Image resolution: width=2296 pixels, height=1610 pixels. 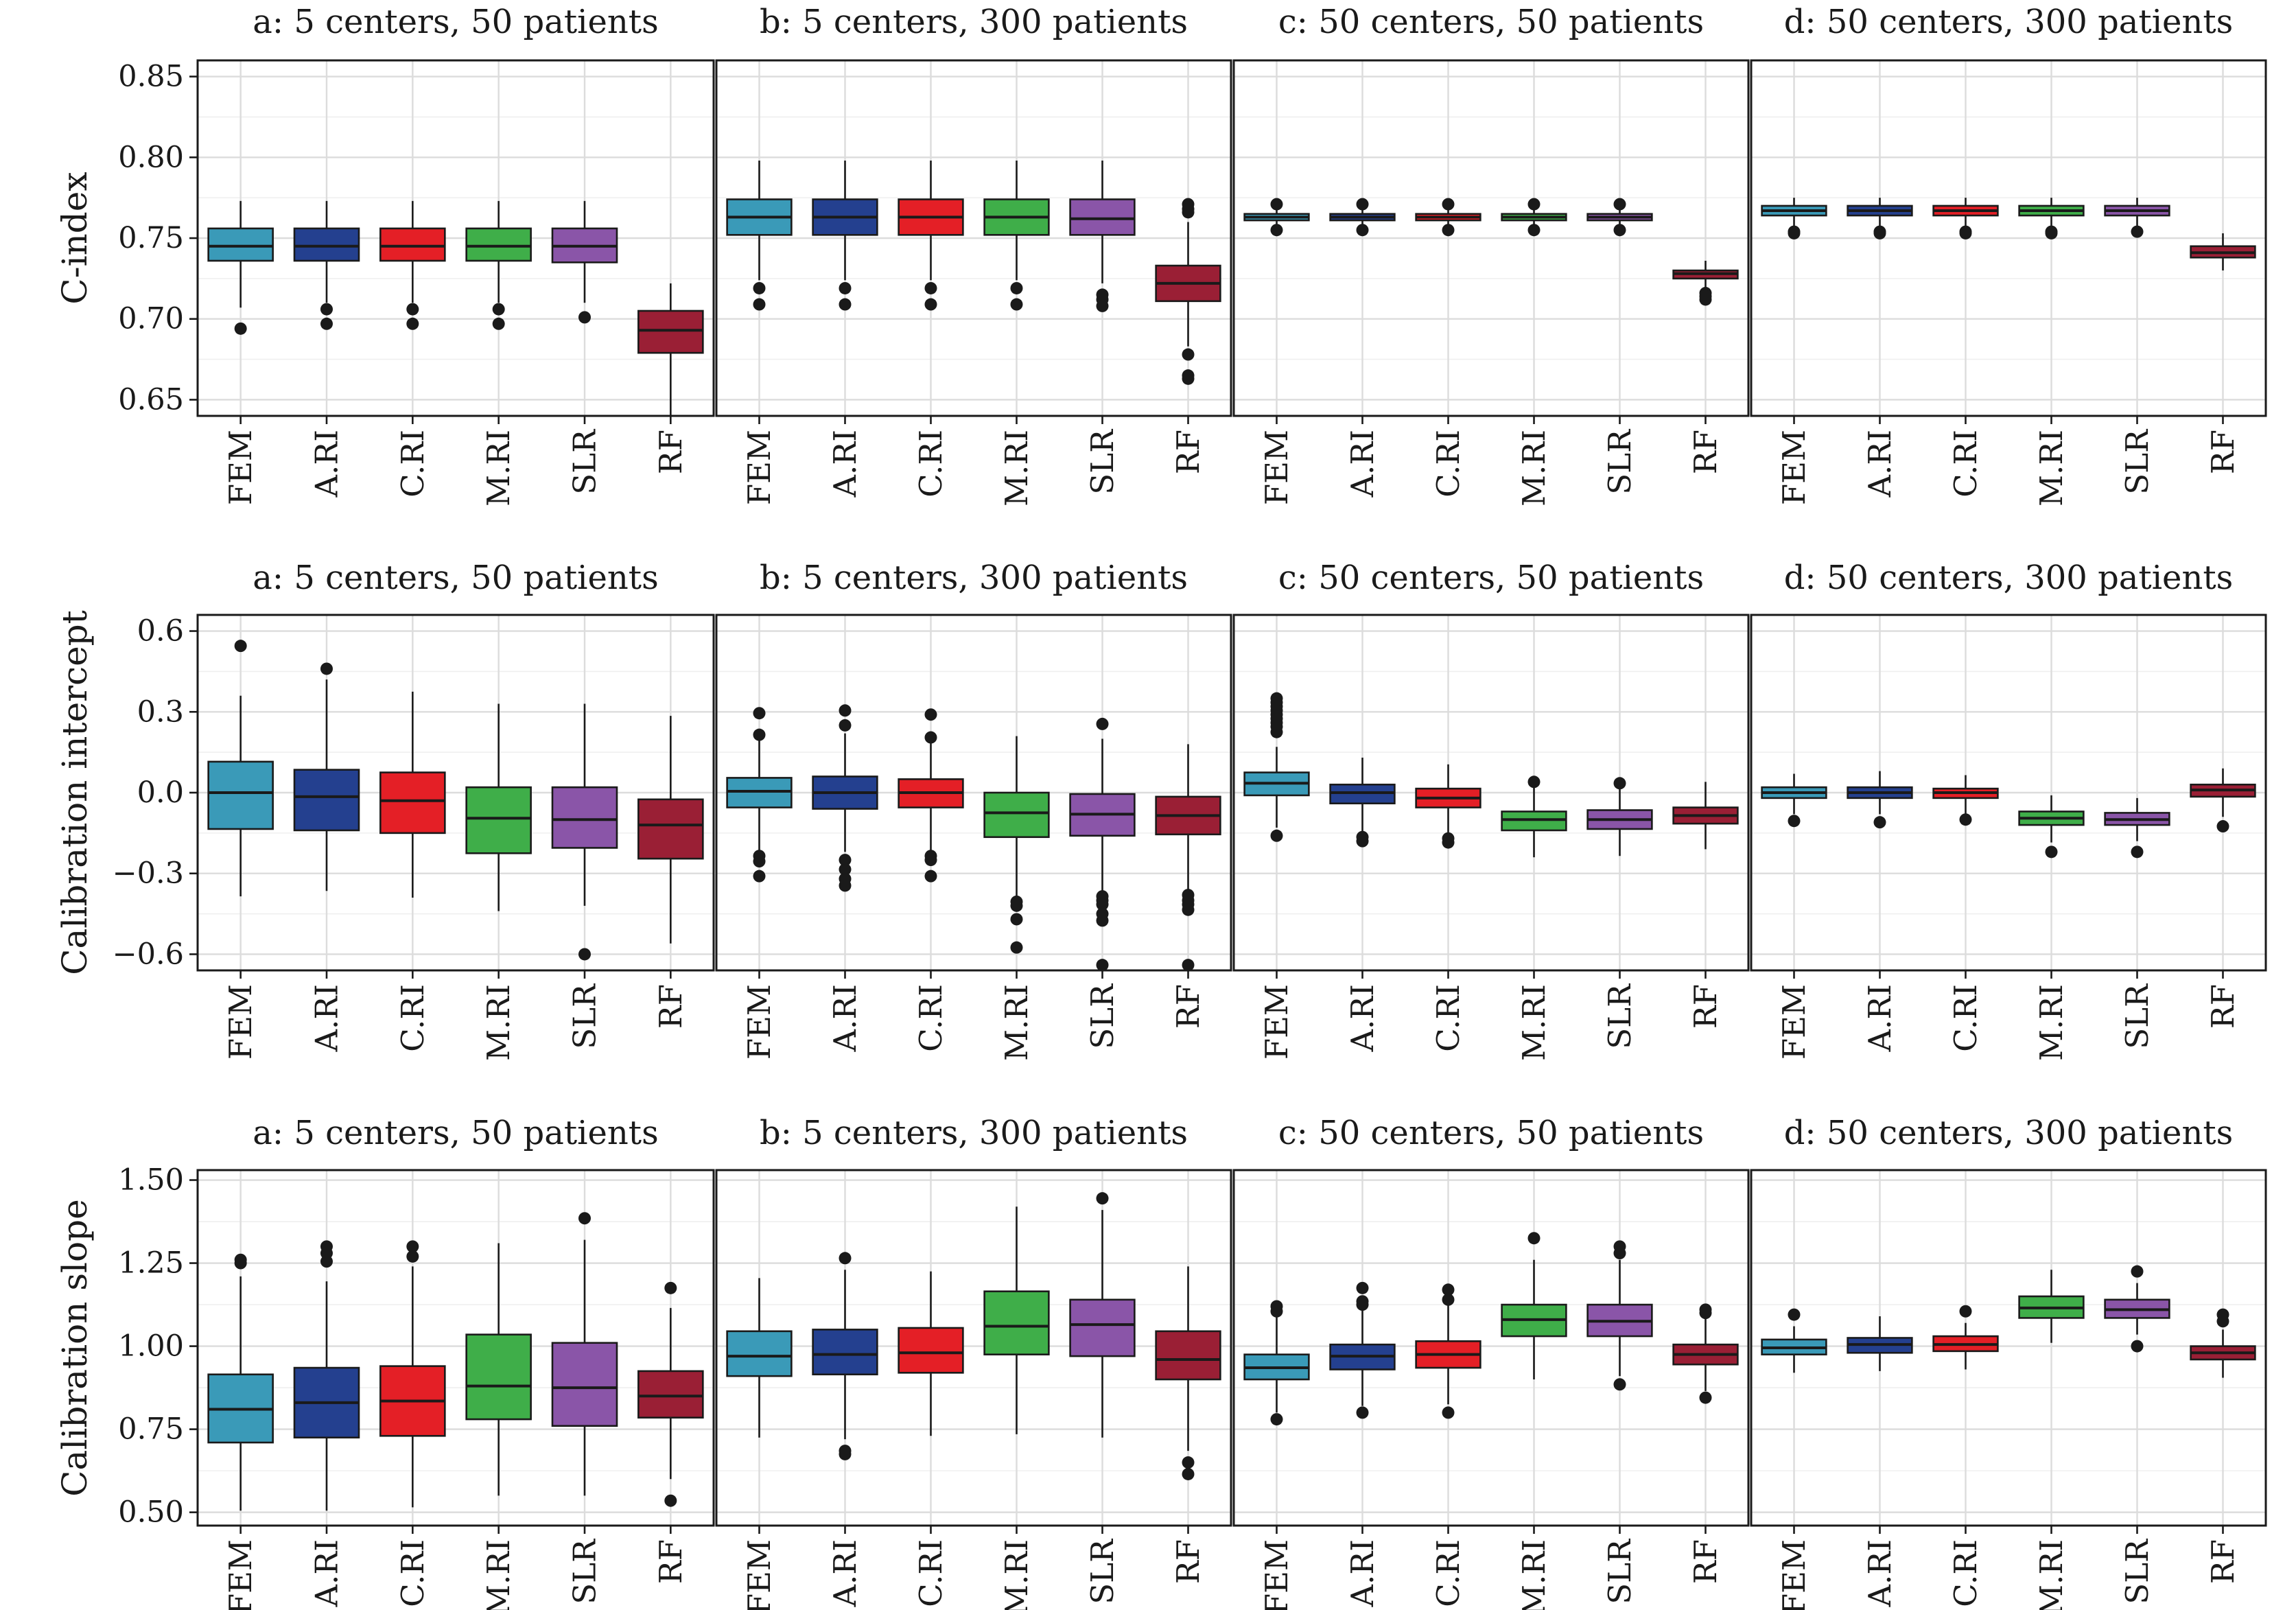 I want to click on x-tick-label: A.RI, so click(x=845, y=1018).